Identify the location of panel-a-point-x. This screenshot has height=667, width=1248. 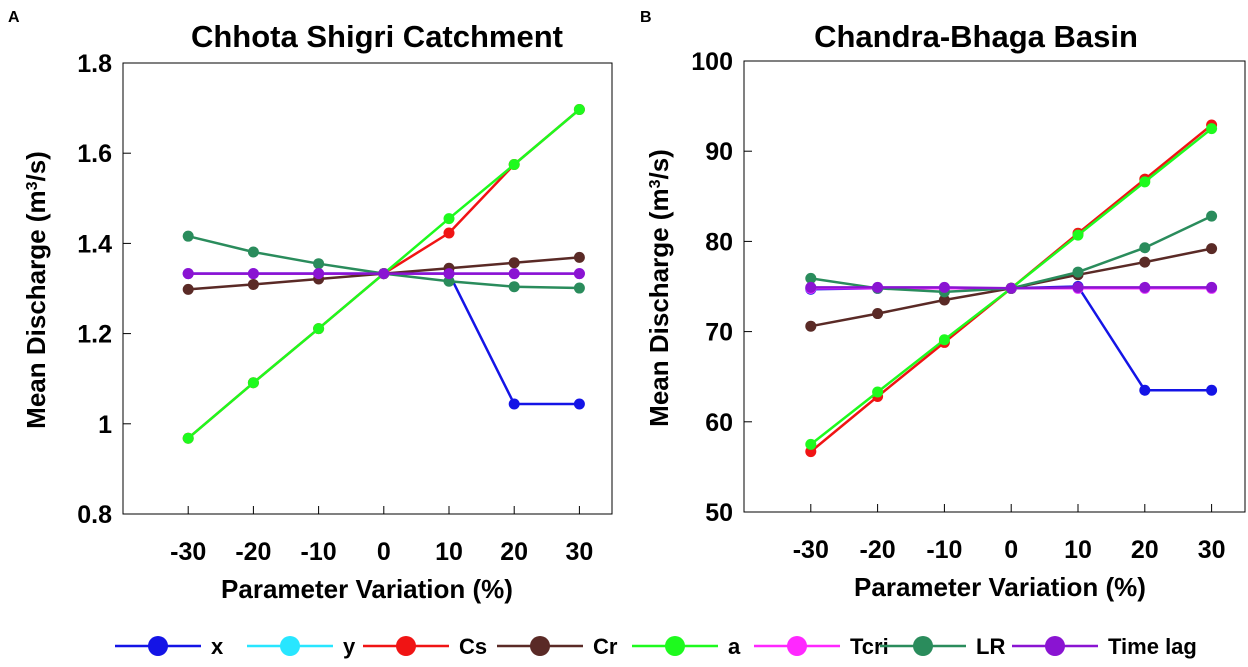
(579, 404).